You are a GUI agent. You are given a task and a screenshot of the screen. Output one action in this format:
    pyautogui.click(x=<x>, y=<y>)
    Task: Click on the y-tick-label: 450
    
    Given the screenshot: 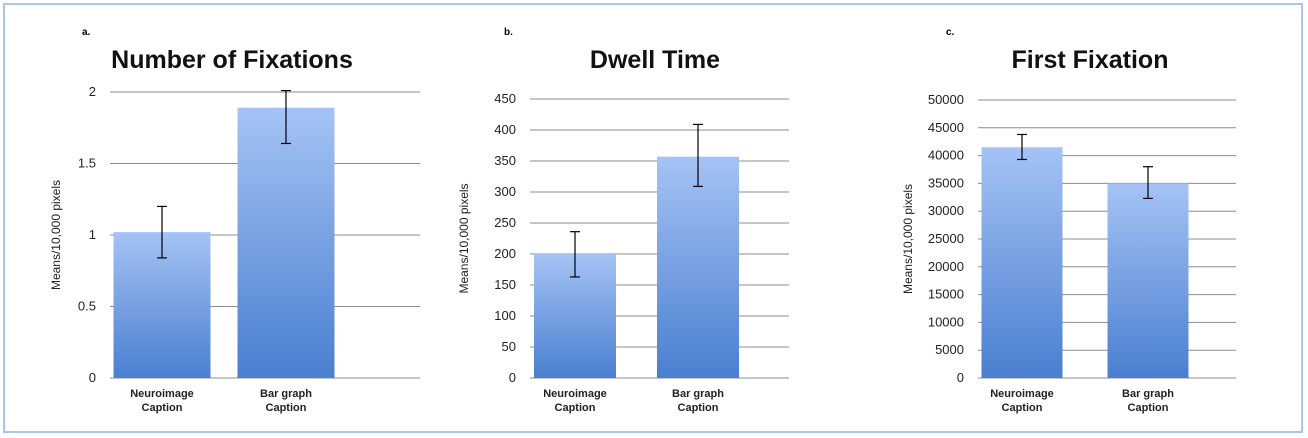 What is the action you would take?
    pyautogui.click(x=505, y=98)
    